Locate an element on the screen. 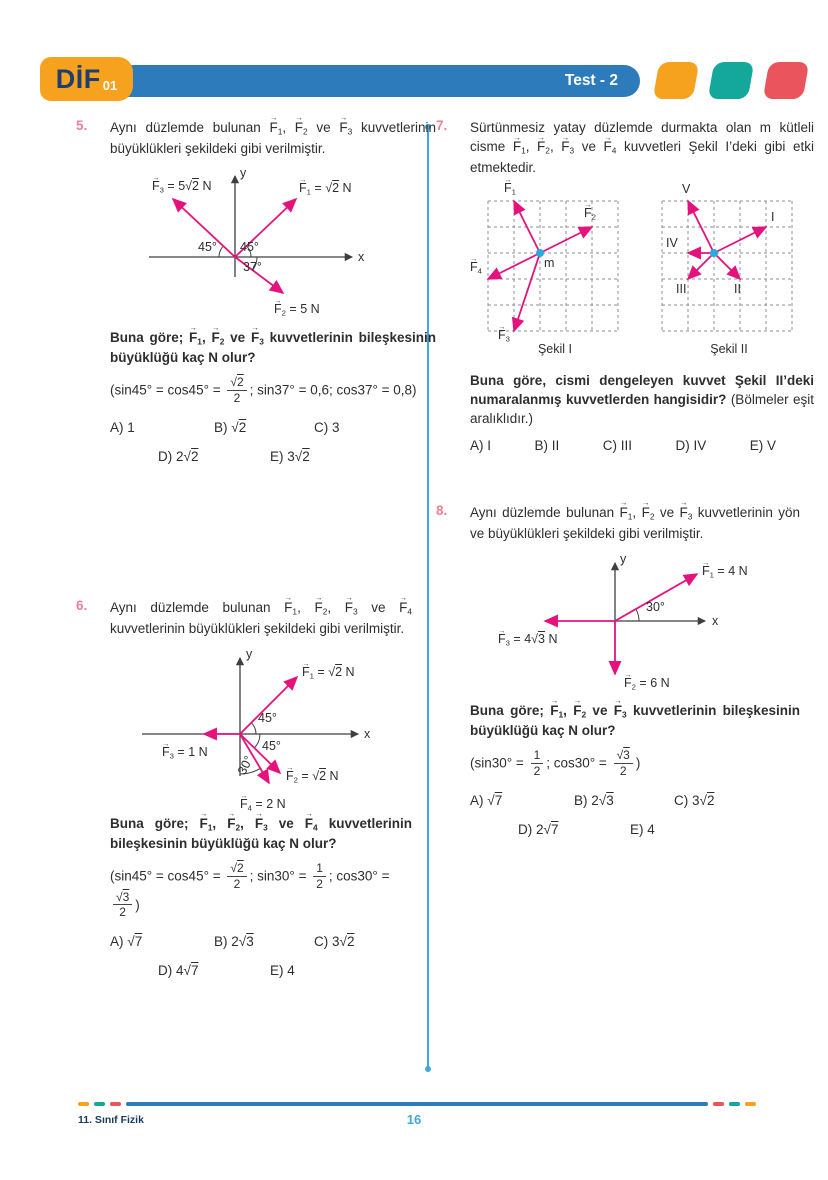 Image resolution: width=828 pixels, height=1180 pixels. sekil2-svg is located at coordinates (727, 265).